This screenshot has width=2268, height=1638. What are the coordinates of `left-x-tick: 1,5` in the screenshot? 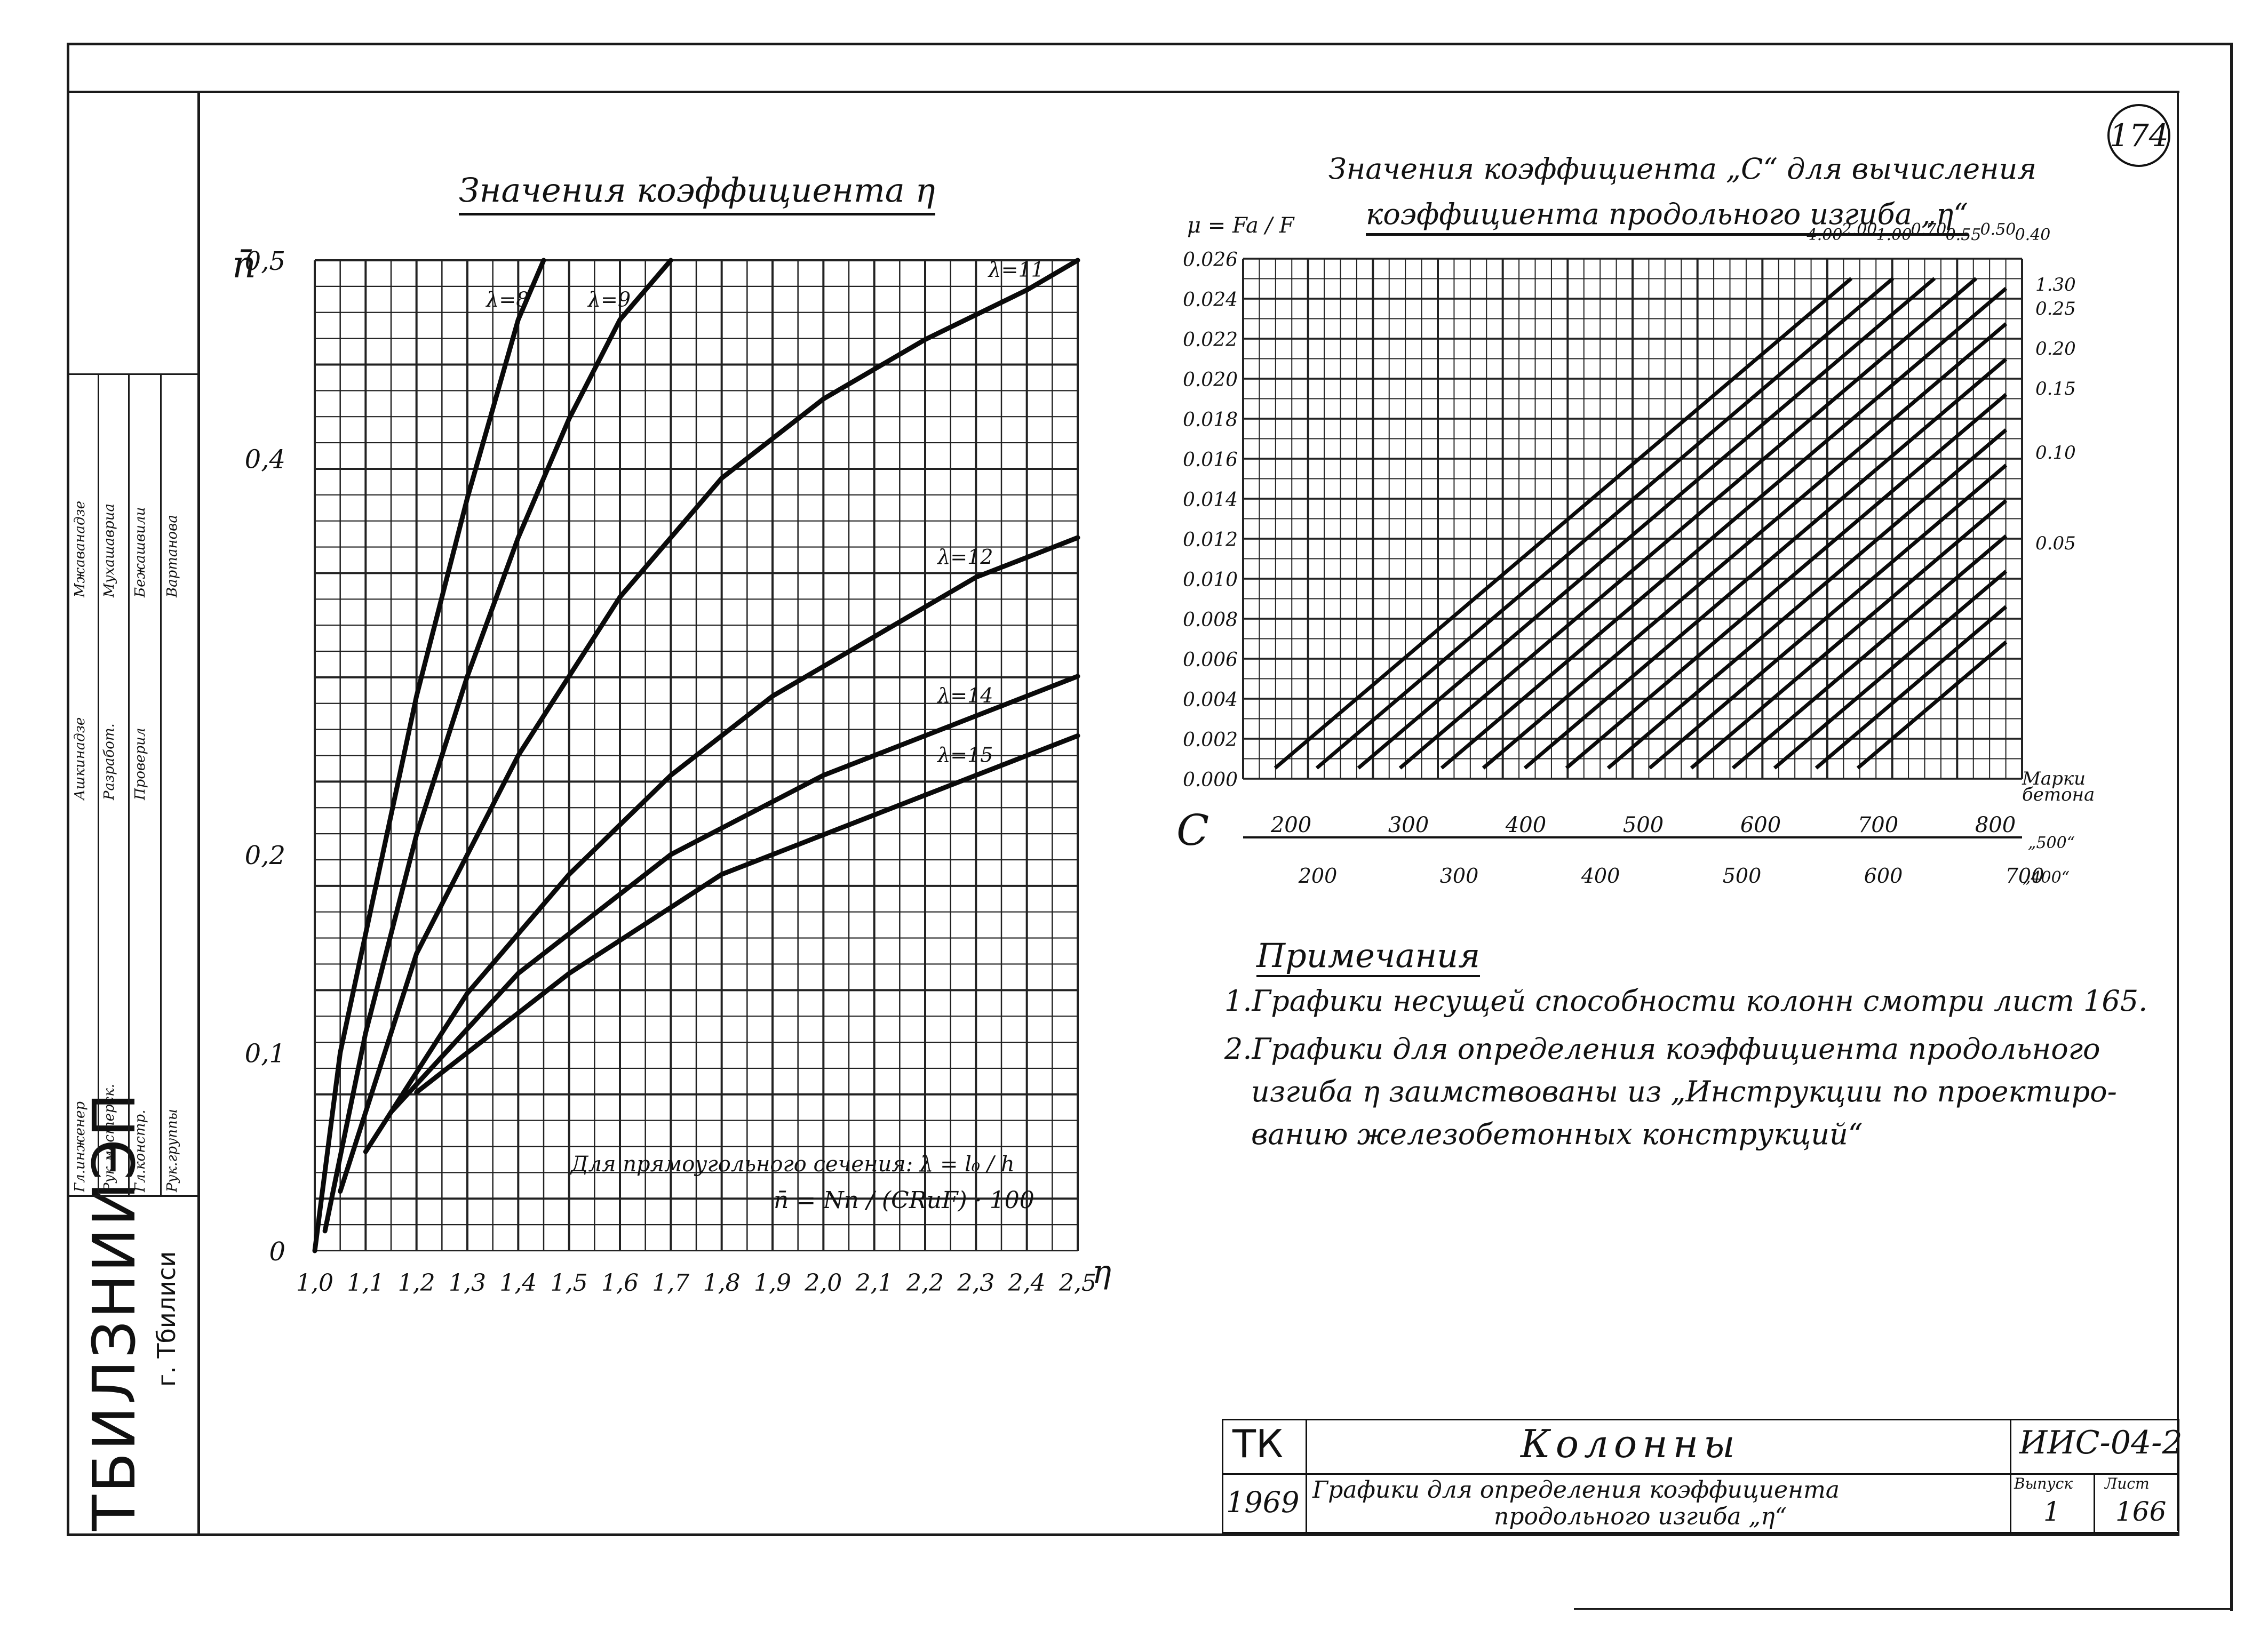 It's located at (569, 1283).